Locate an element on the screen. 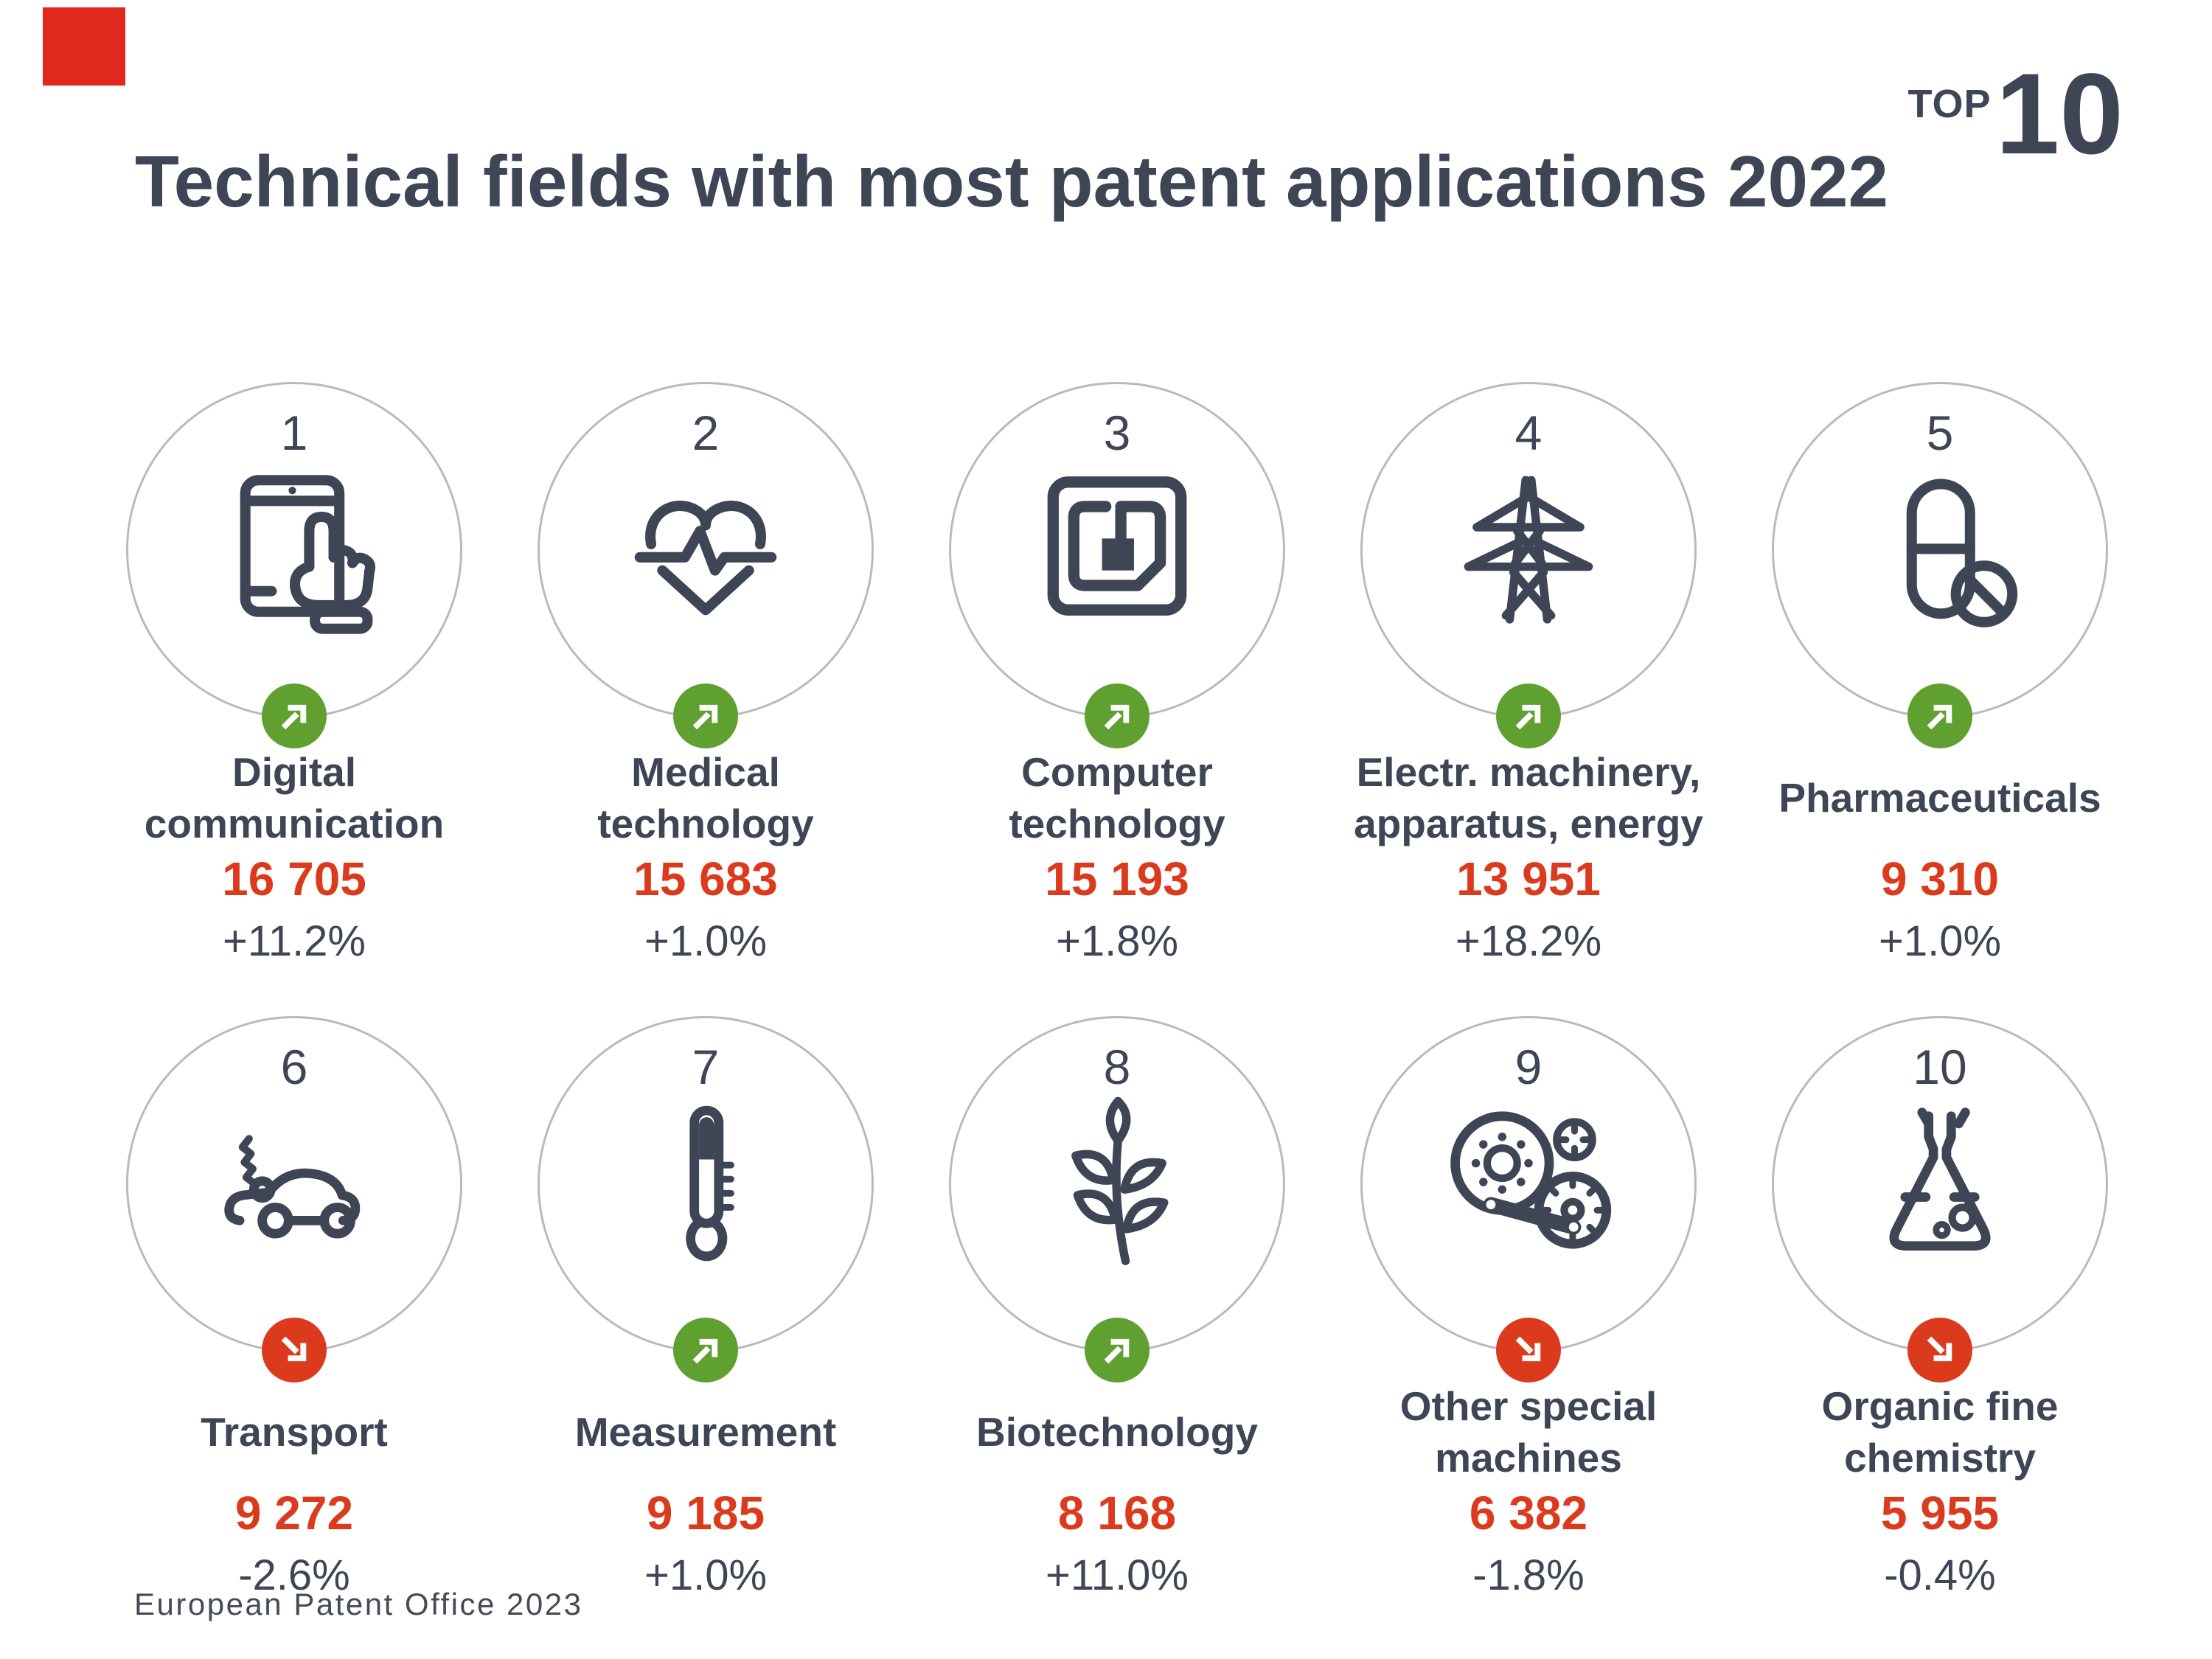  field-label: Biotechnology is located at coordinates (1117, 1432).